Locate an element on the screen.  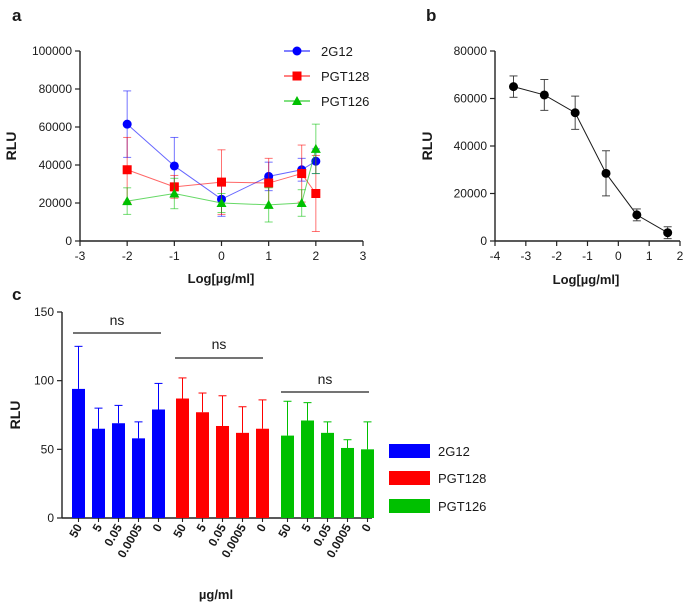
panel-label-b: b is located at coordinates (431, 15).